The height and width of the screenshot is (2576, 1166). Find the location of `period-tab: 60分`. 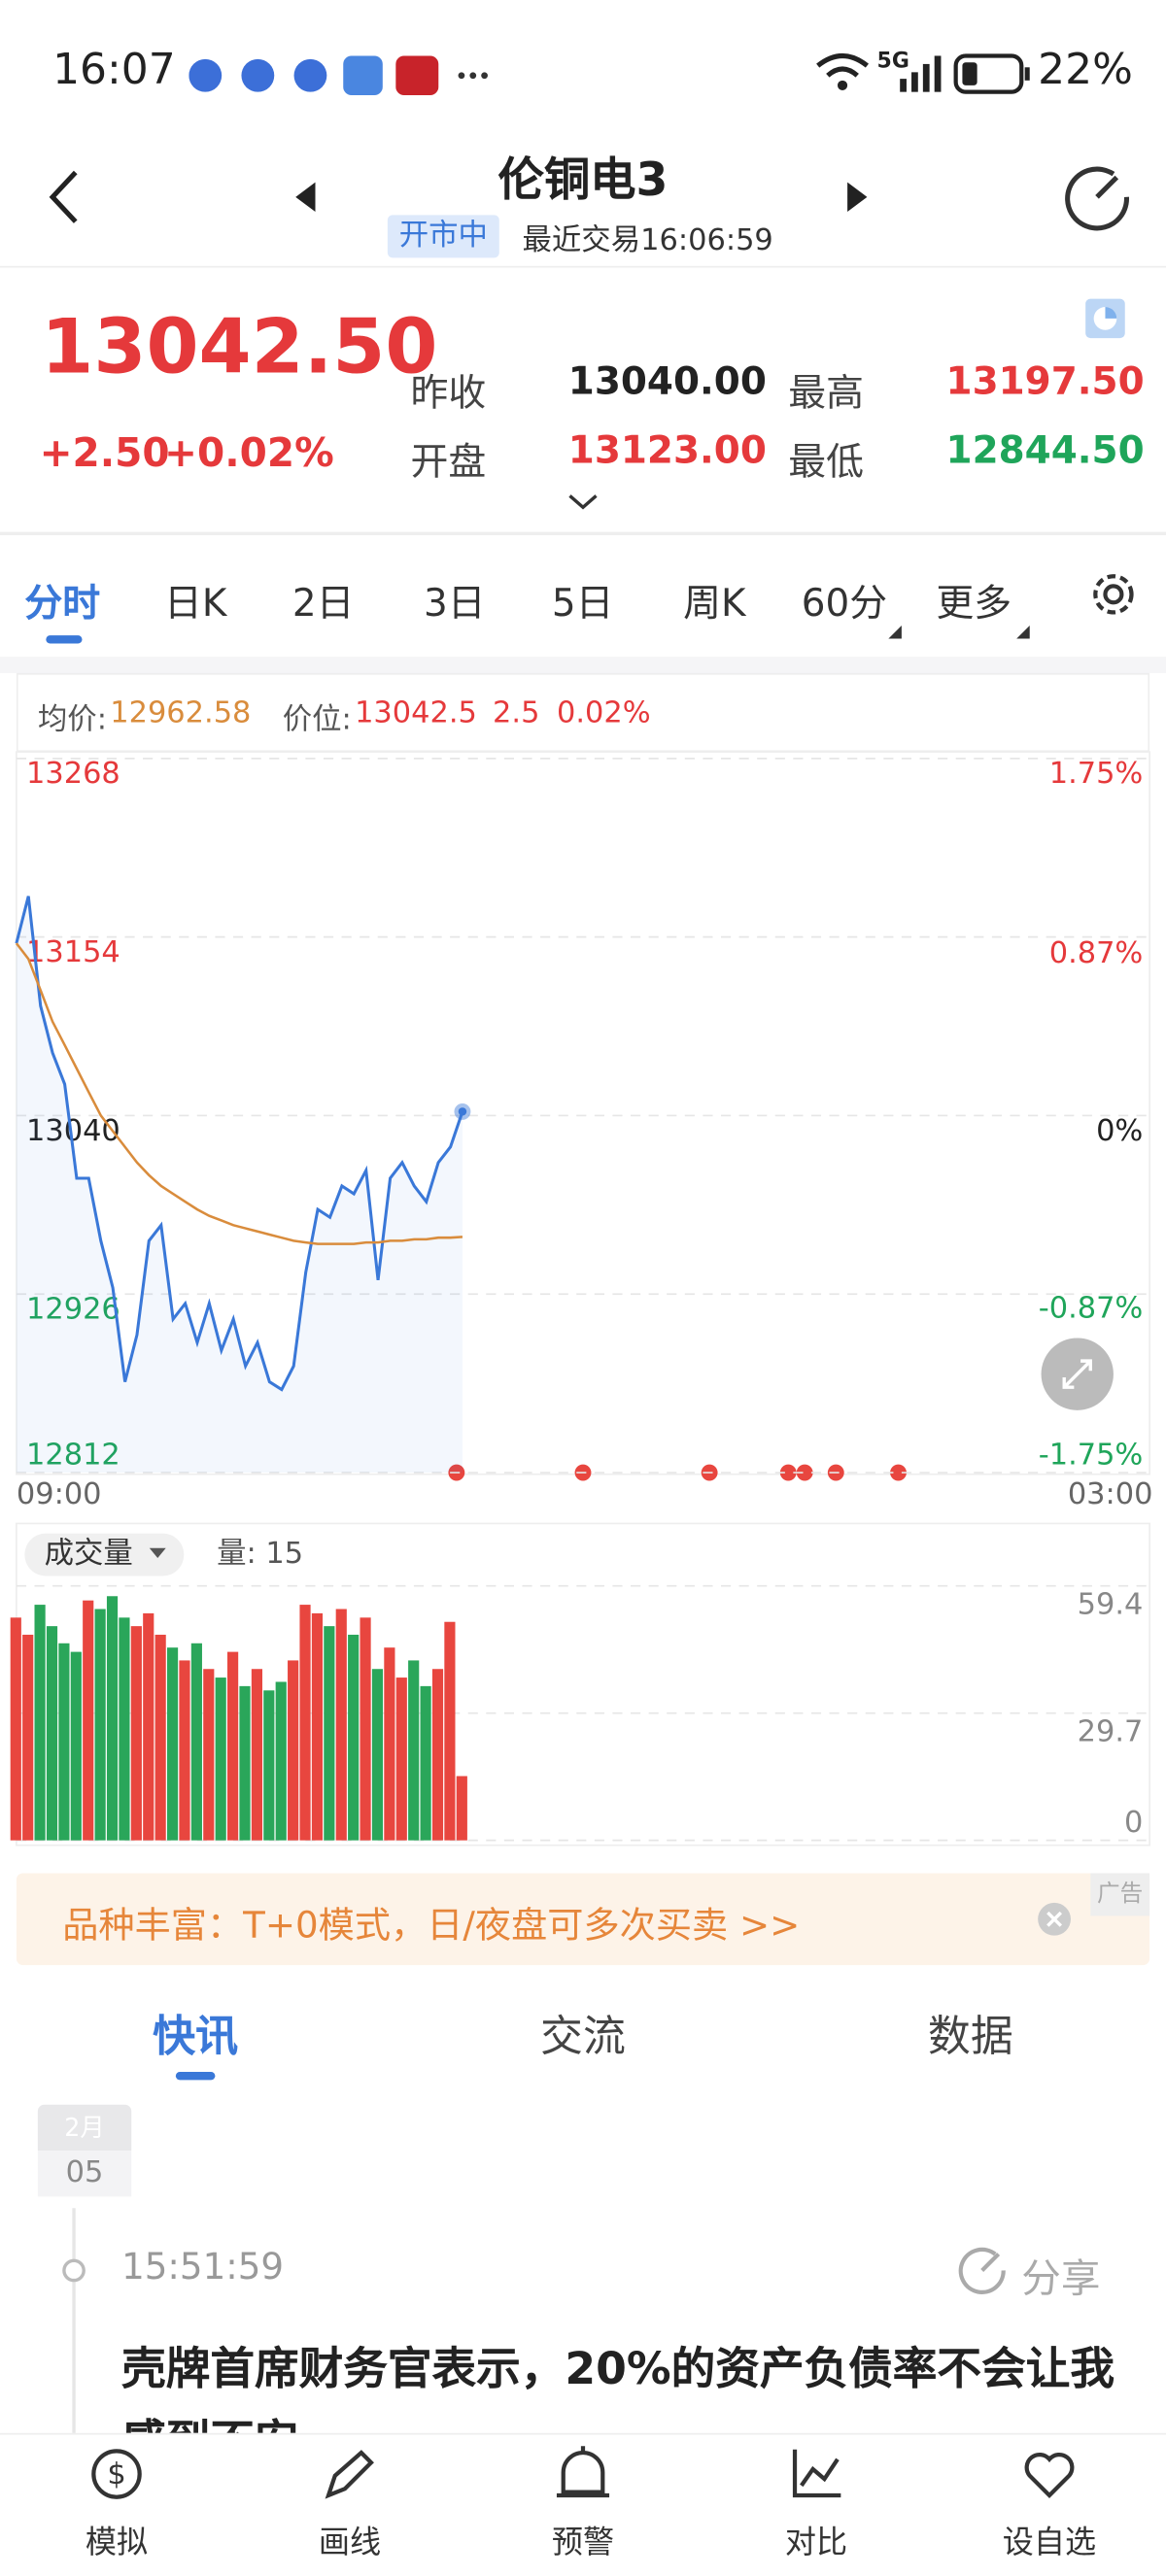

period-tab: 60分 is located at coordinates (844, 604).